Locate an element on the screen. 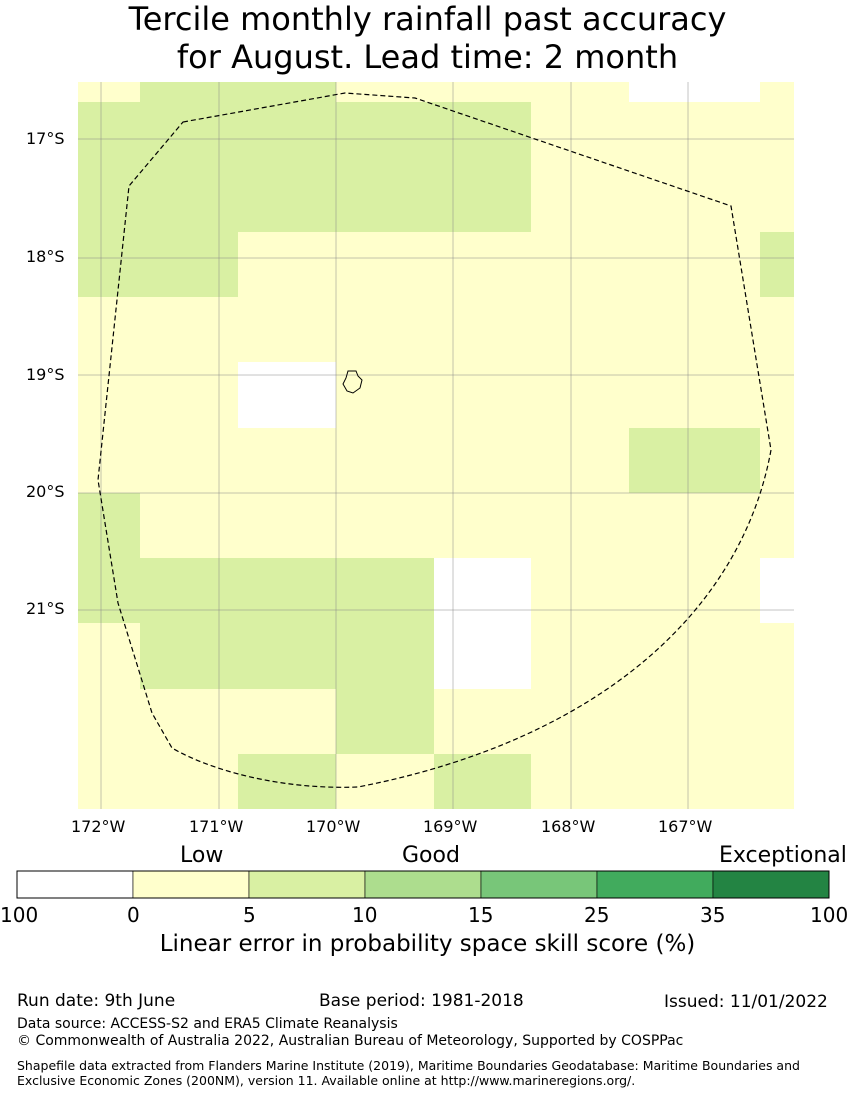 This screenshot has height=1095, width=855. legend-tick-5: 25 is located at coordinates (597, 915).